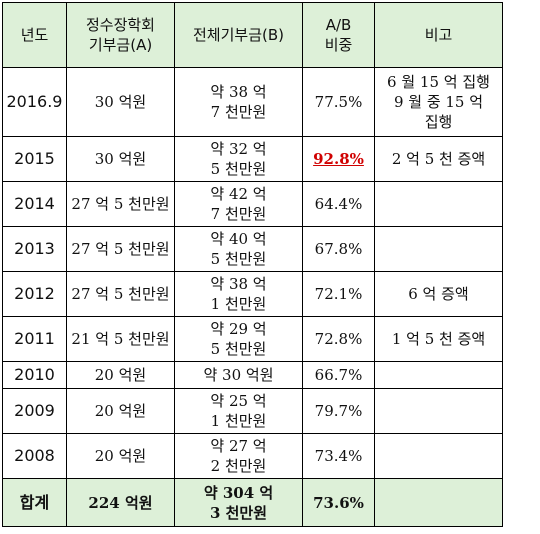 Image resolution: width=540 pixels, height=534 pixels. I want to click on year-cell: 2009, so click(34, 411).